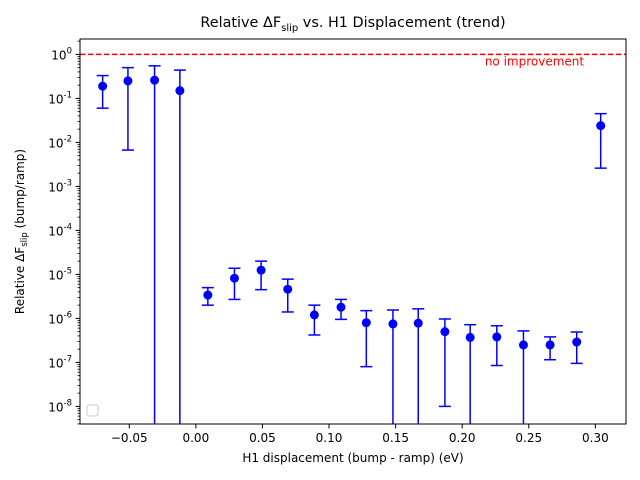 The width and height of the screenshot is (640, 480). Describe the element at coordinates (352, 458) in the screenshot. I see `x-axis-label: H1 displacement (bump - ramp) (eV)` at that location.